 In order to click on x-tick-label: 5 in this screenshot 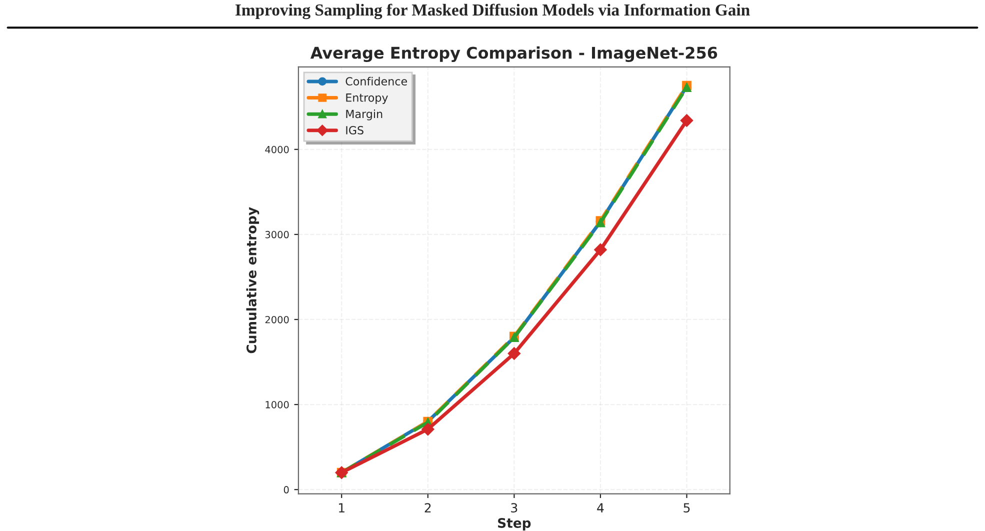, I will do `click(687, 508)`.